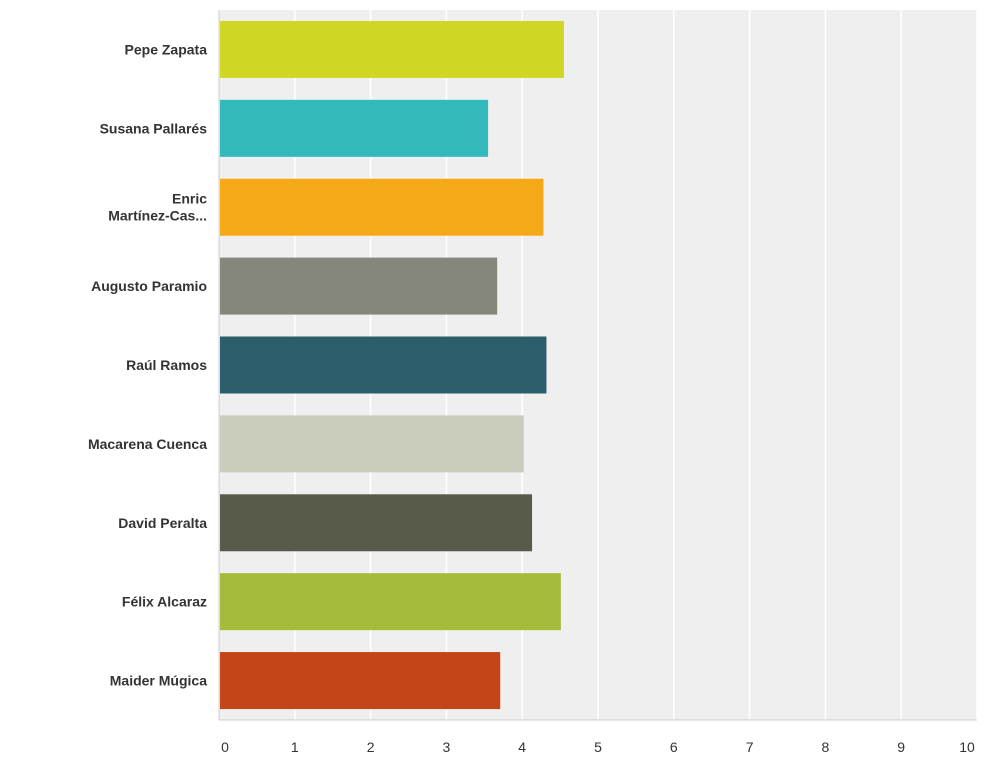  Describe the element at coordinates (166, 49) in the screenshot. I see `category-label: Pepe Zapata` at that location.